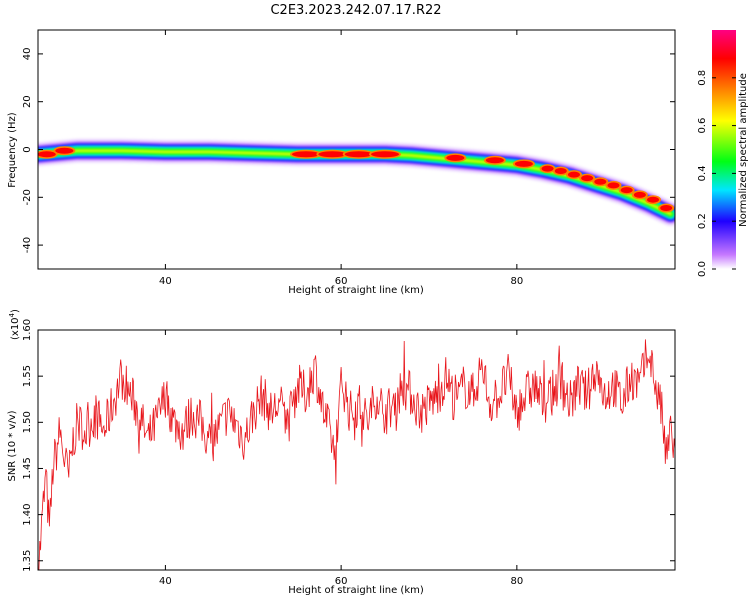 This screenshot has width=750, height=600. Describe the element at coordinates (27, 468) in the screenshot. I see `snr-y-tick-label: 1.45` at that location.